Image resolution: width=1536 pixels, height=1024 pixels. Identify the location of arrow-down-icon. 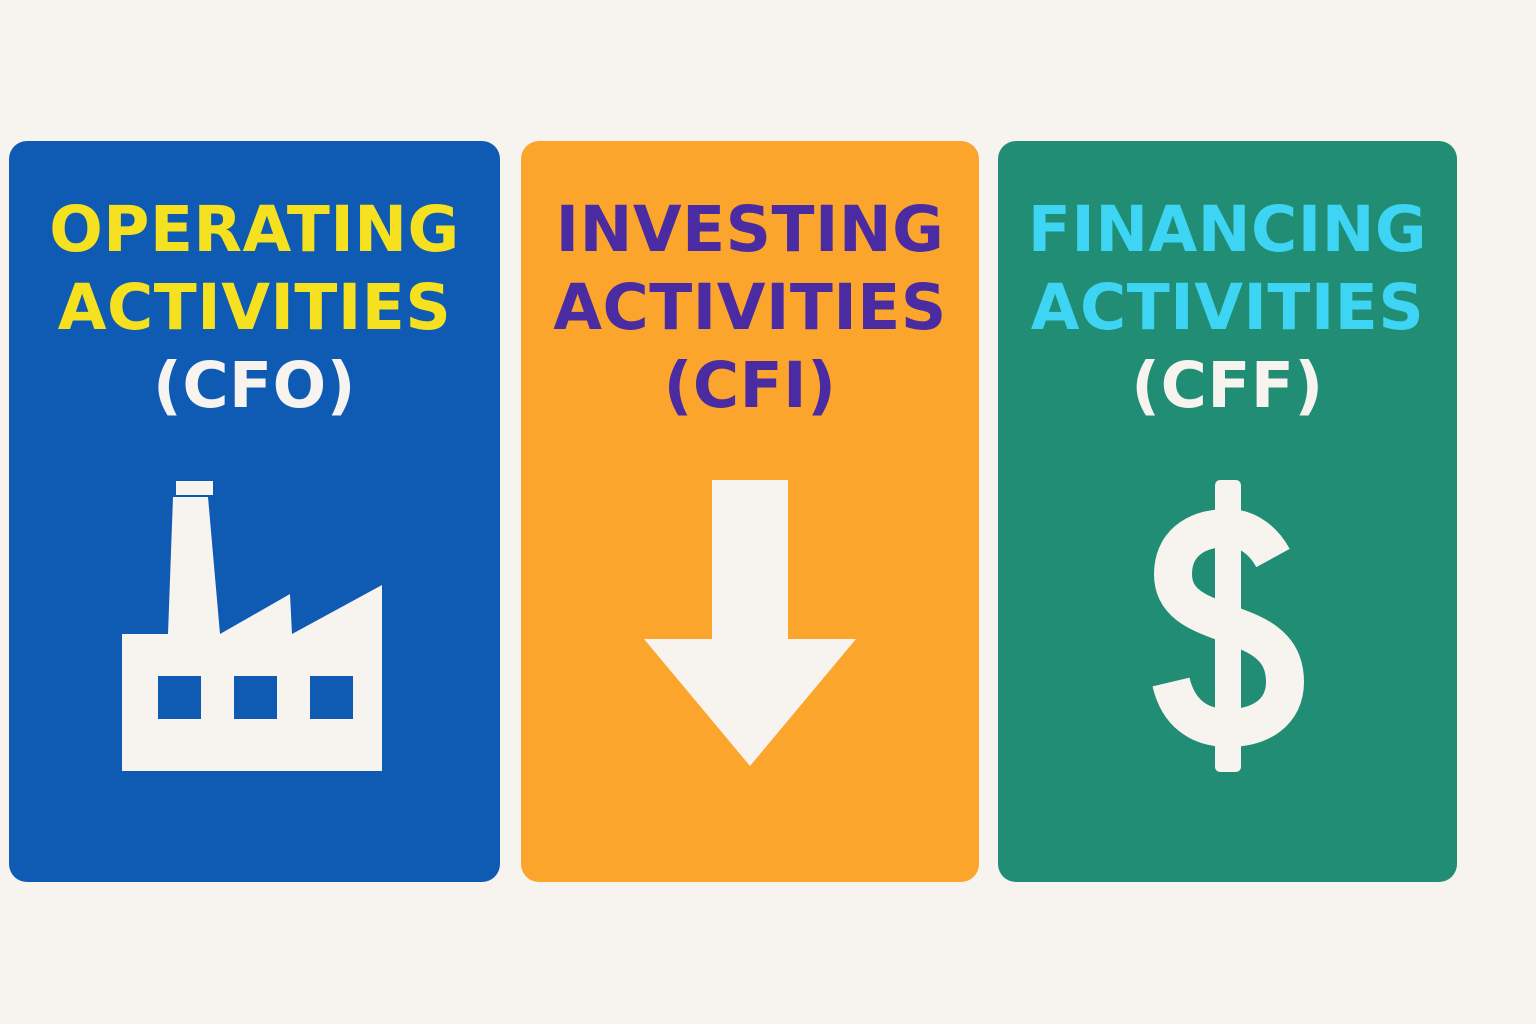
(750, 623).